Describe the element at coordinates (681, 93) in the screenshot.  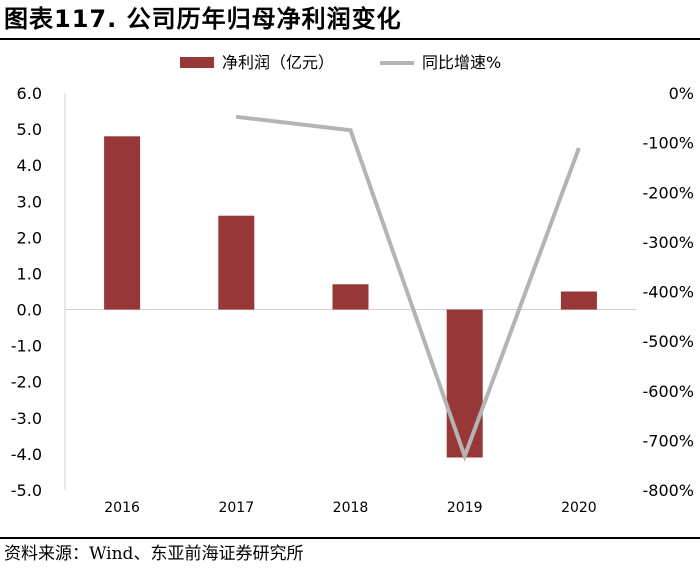
I see `y-right-tick-label: 0%` at that location.